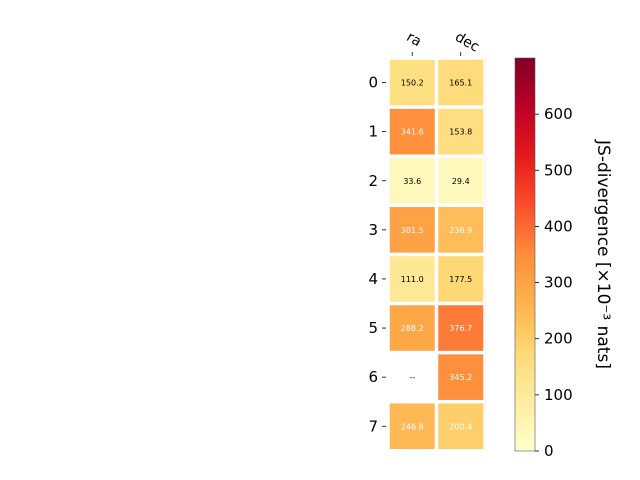 Image resolution: width=640 pixels, height=480 pixels. Describe the element at coordinates (373, 83) in the screenshot. I see `row-label: 0` at that location.